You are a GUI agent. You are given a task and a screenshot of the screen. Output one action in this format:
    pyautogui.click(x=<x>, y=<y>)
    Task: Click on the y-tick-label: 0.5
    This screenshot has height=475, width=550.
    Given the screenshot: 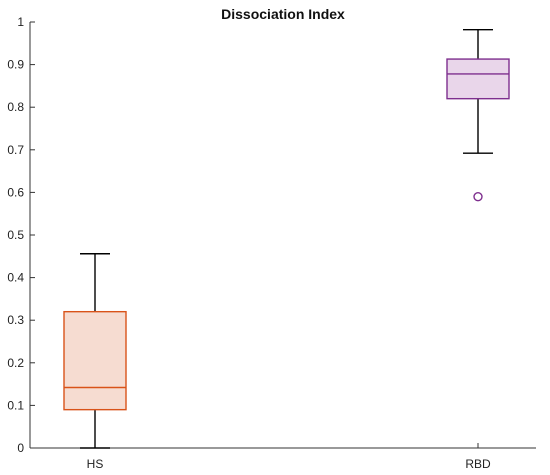 What is the action you would take?
    pyautogui.click(x=15, y=235)
    